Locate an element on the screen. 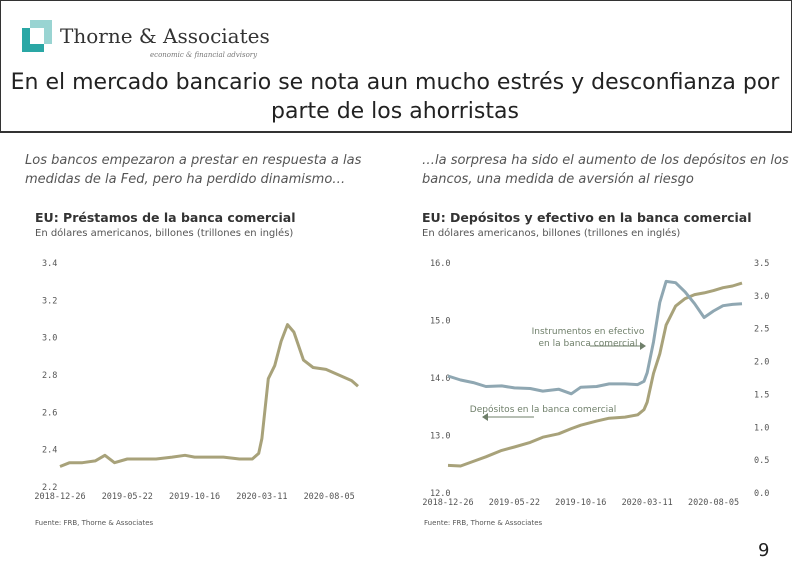 The width and height of the screenshot is (794, 568). logo-mark-icon is located at coordinates (37, 36).